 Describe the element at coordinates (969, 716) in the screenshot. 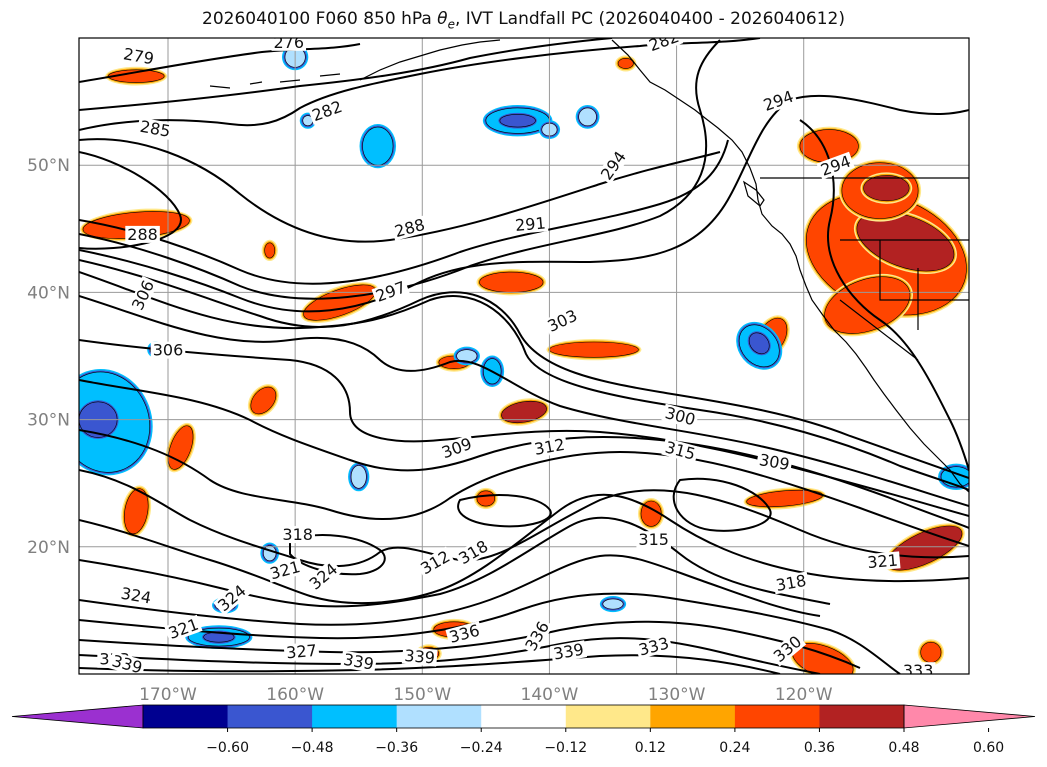

I see `colorbar-extend-high` at that location.